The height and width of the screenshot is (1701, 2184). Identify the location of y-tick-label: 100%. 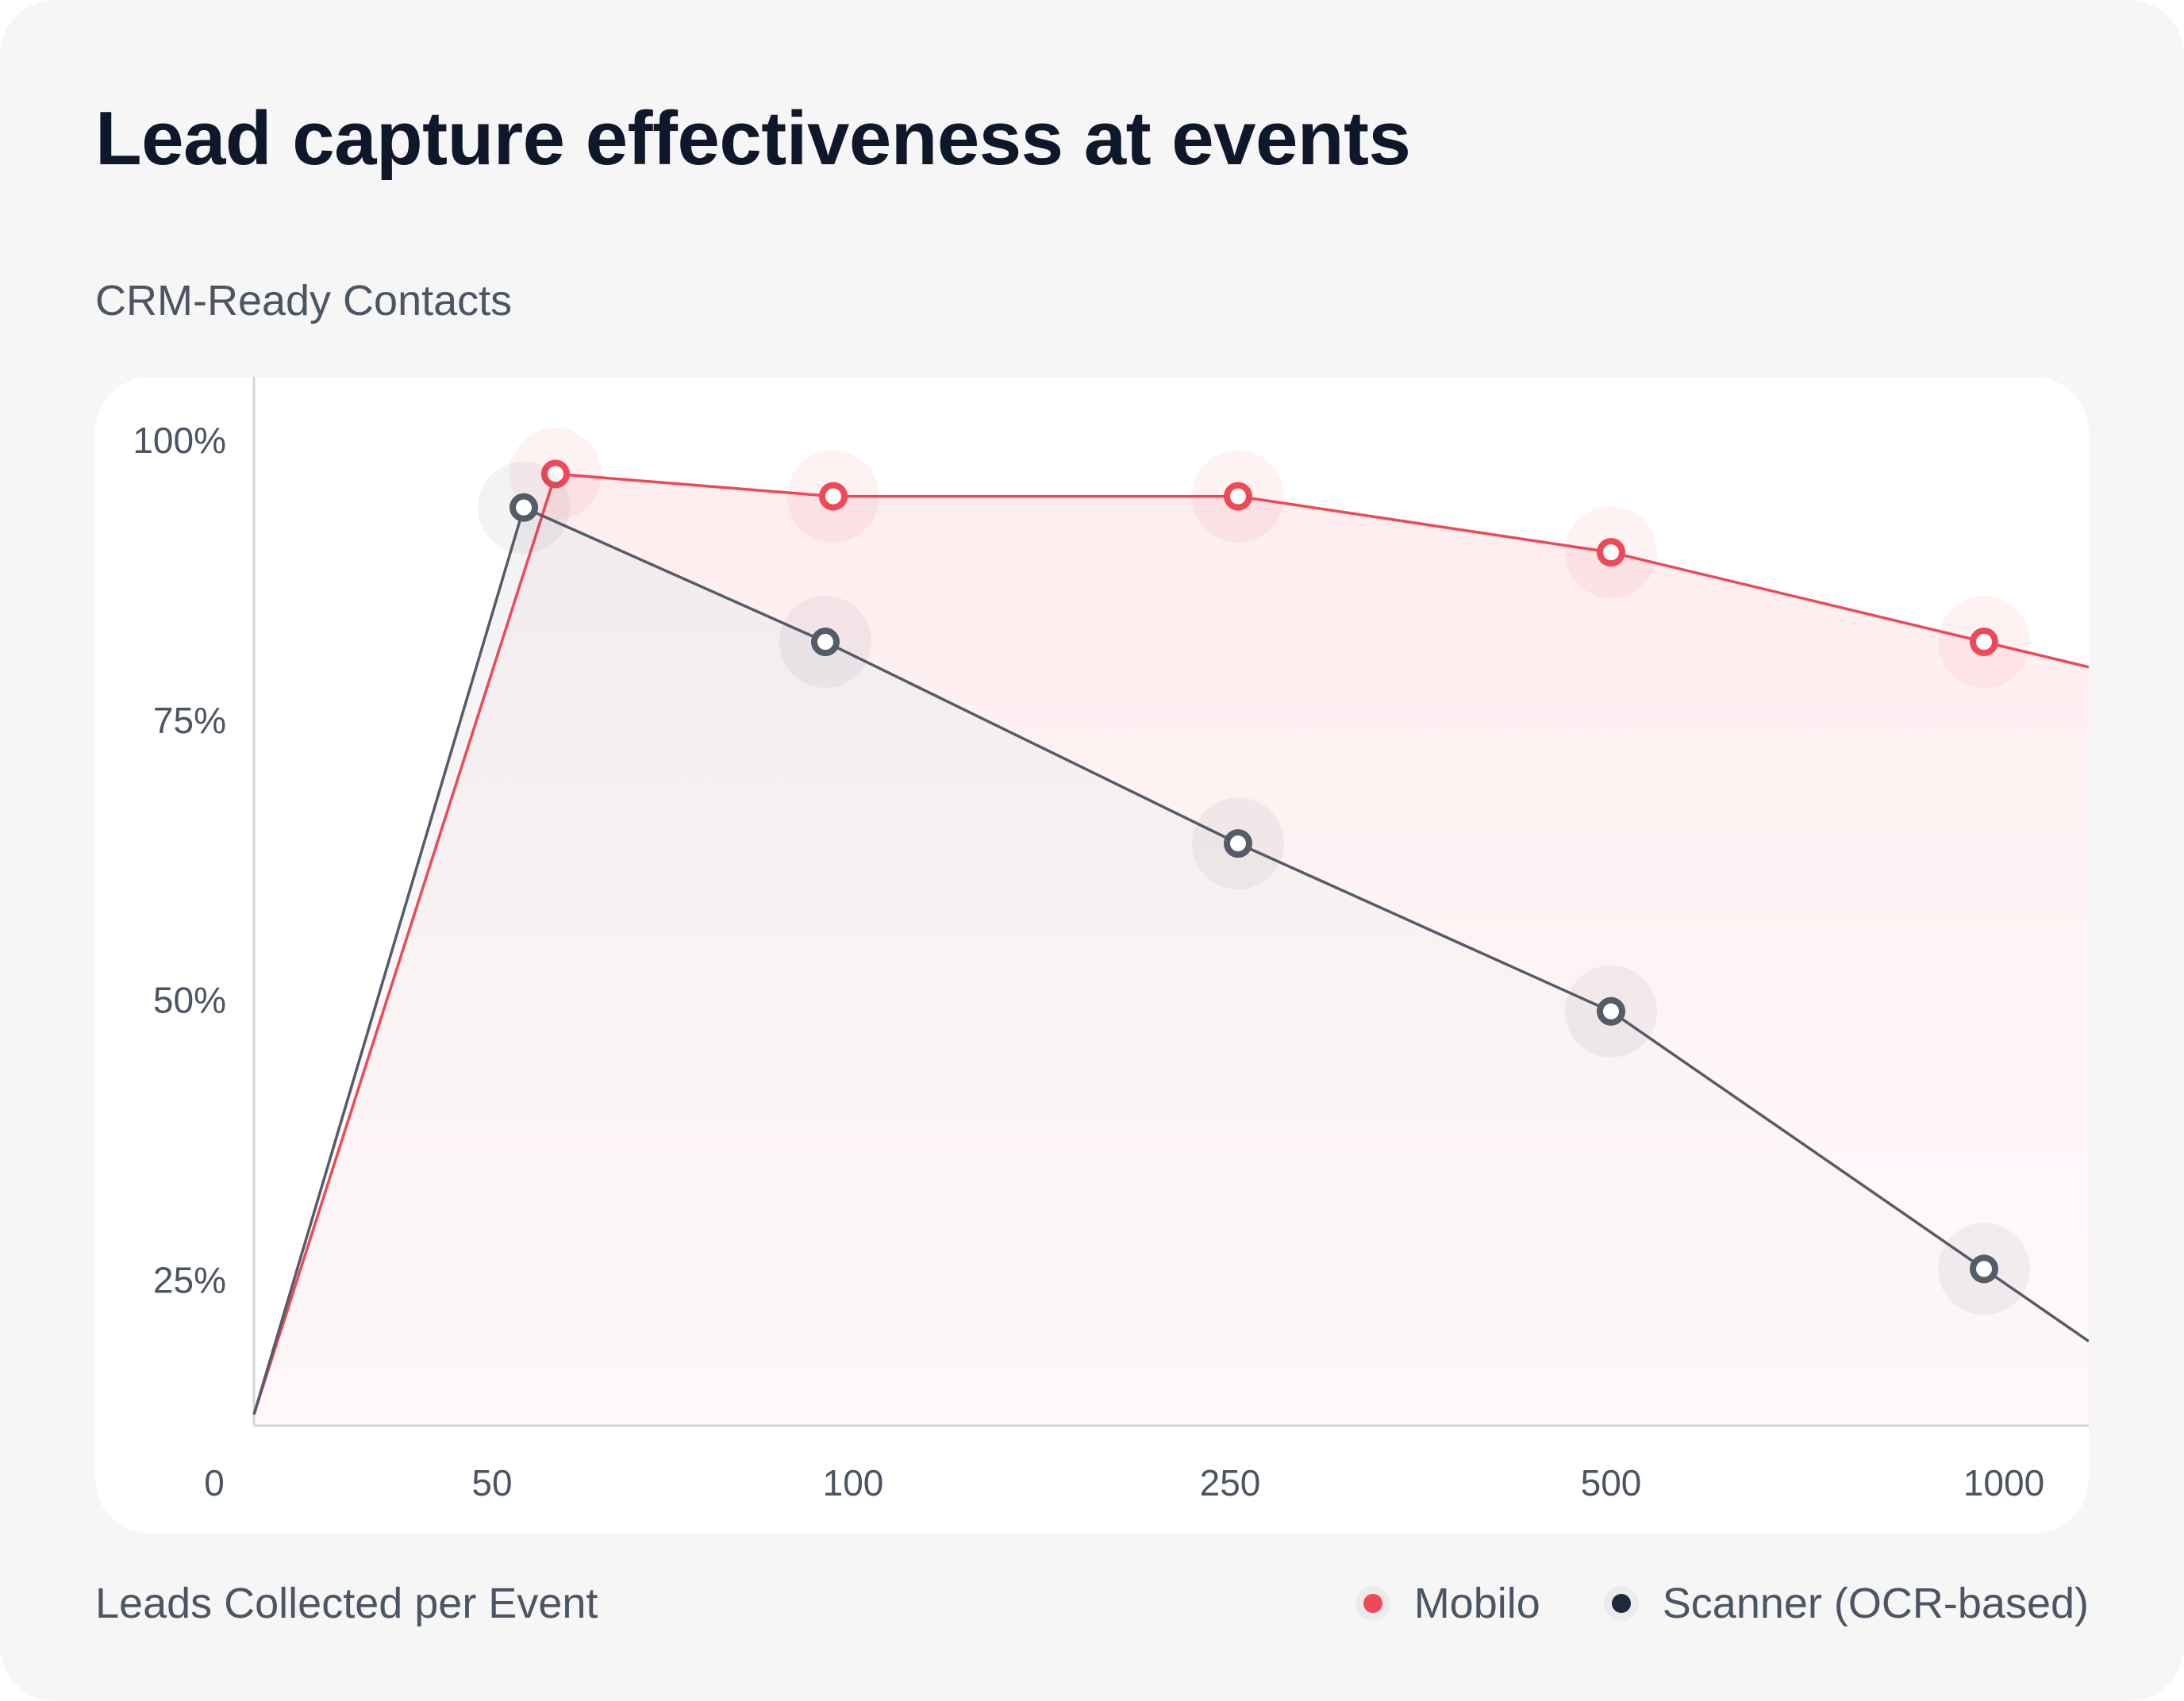
(179, 440).